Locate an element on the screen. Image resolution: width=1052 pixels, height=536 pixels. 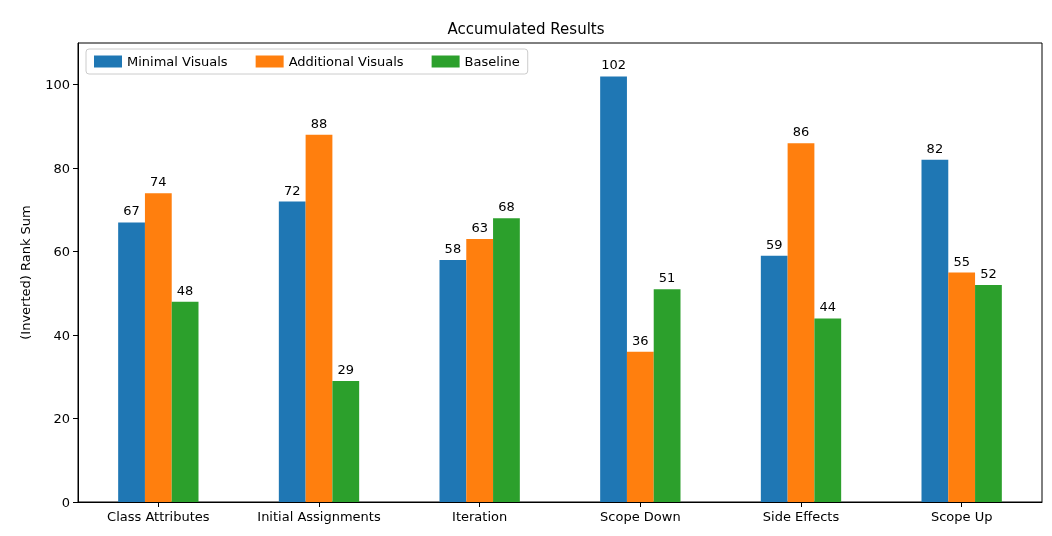
legend-label: Minimal Visuals is located at coordinates (177, 61).